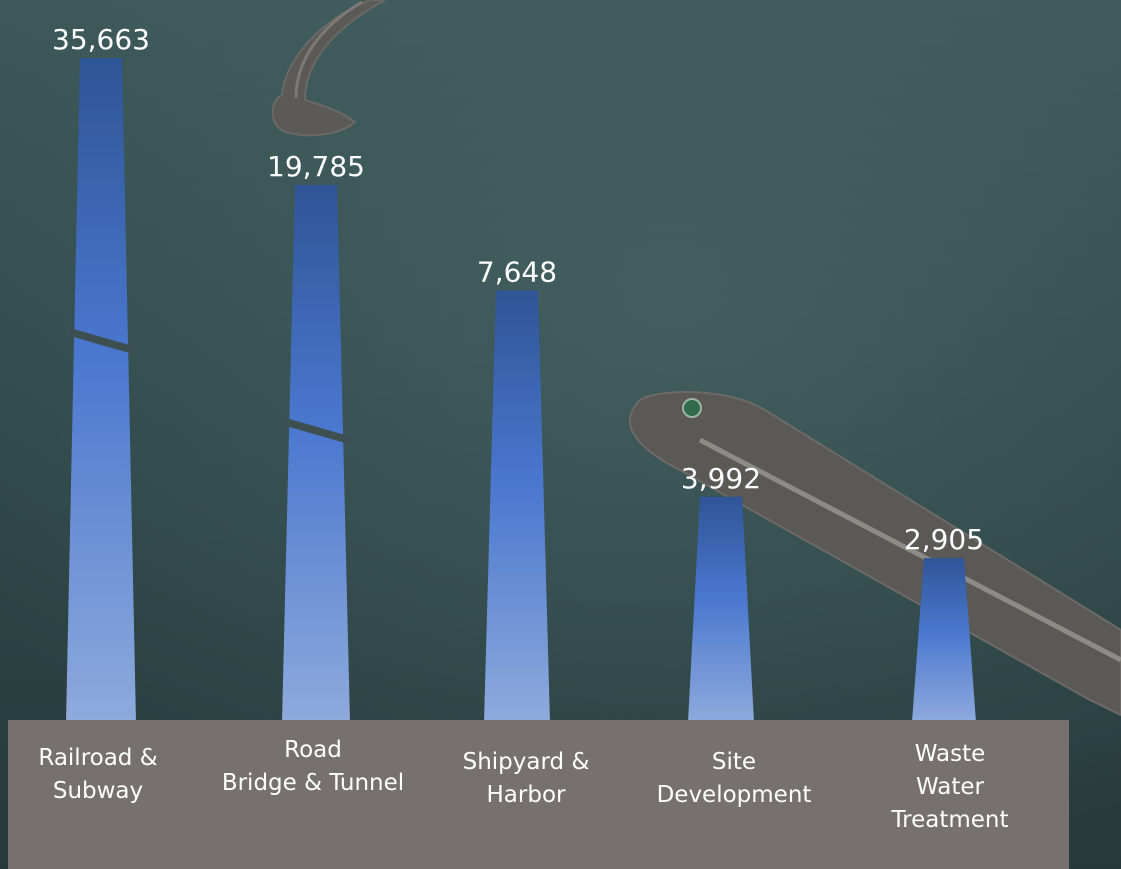 Image resolution: width=1121 pixels, height=869 pixels. Describe the element at coordinates (517, 506) in the screenshot. I see `bar-shipyard-harbor` at that location.